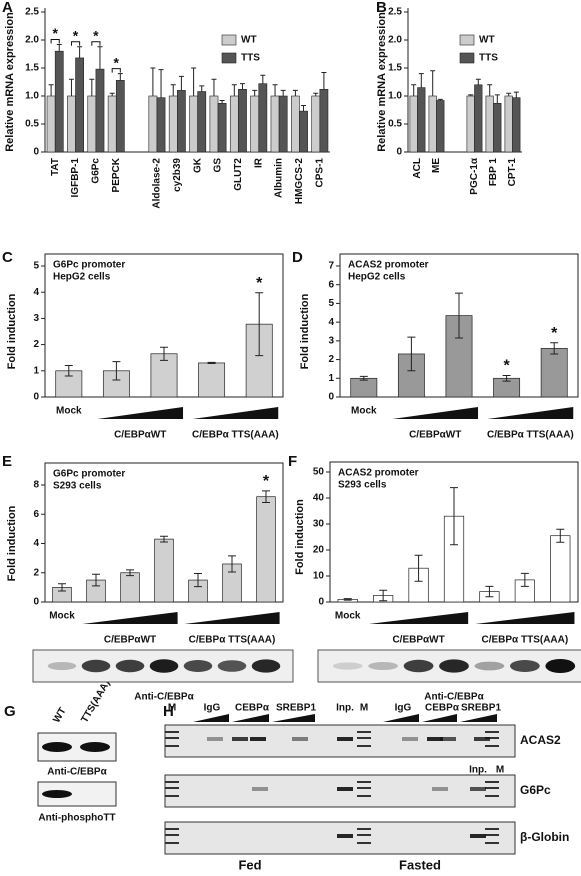 The image size is (581, 876). What do you see at coordinates (331, 284) in the screenshot?
I see `y-tick-label: 6` at bounding box center [331, 284].